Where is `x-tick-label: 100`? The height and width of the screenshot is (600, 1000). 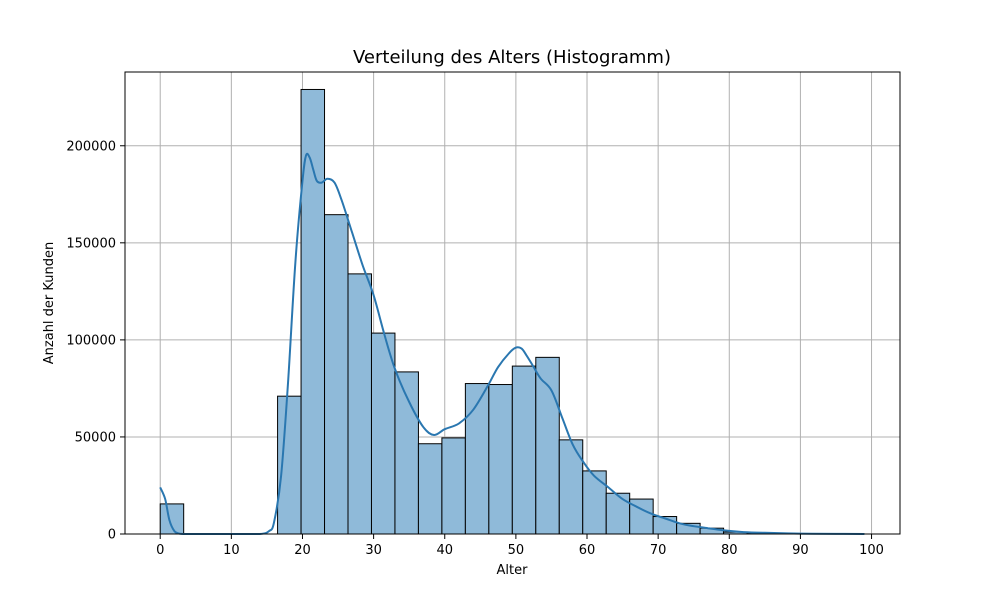 x-tick-label: 100 is located at coordinates (871, 550).